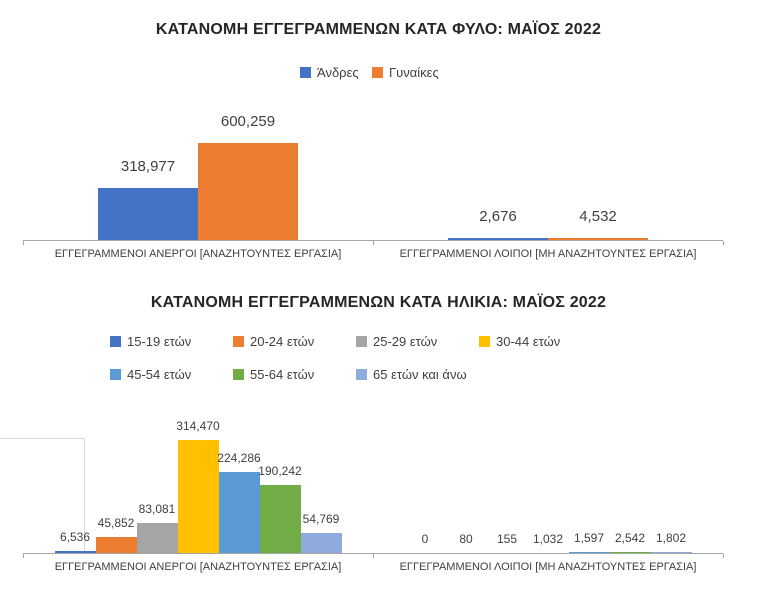 This screenshot has width=757, height=606. I want to click on legend-item: Άνδρες, so click(329, 72).